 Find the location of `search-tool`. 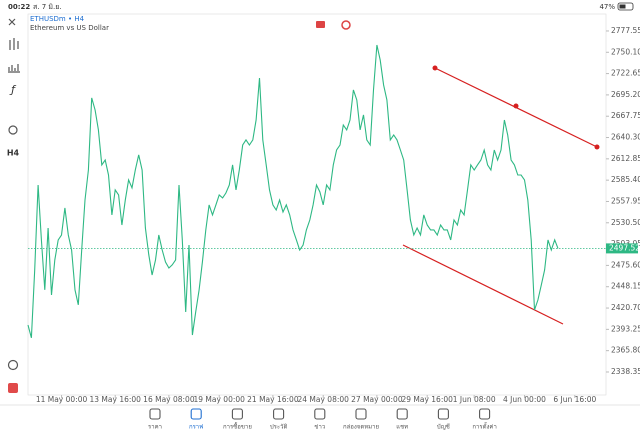

search-tool is located at coordinates (13, 365).